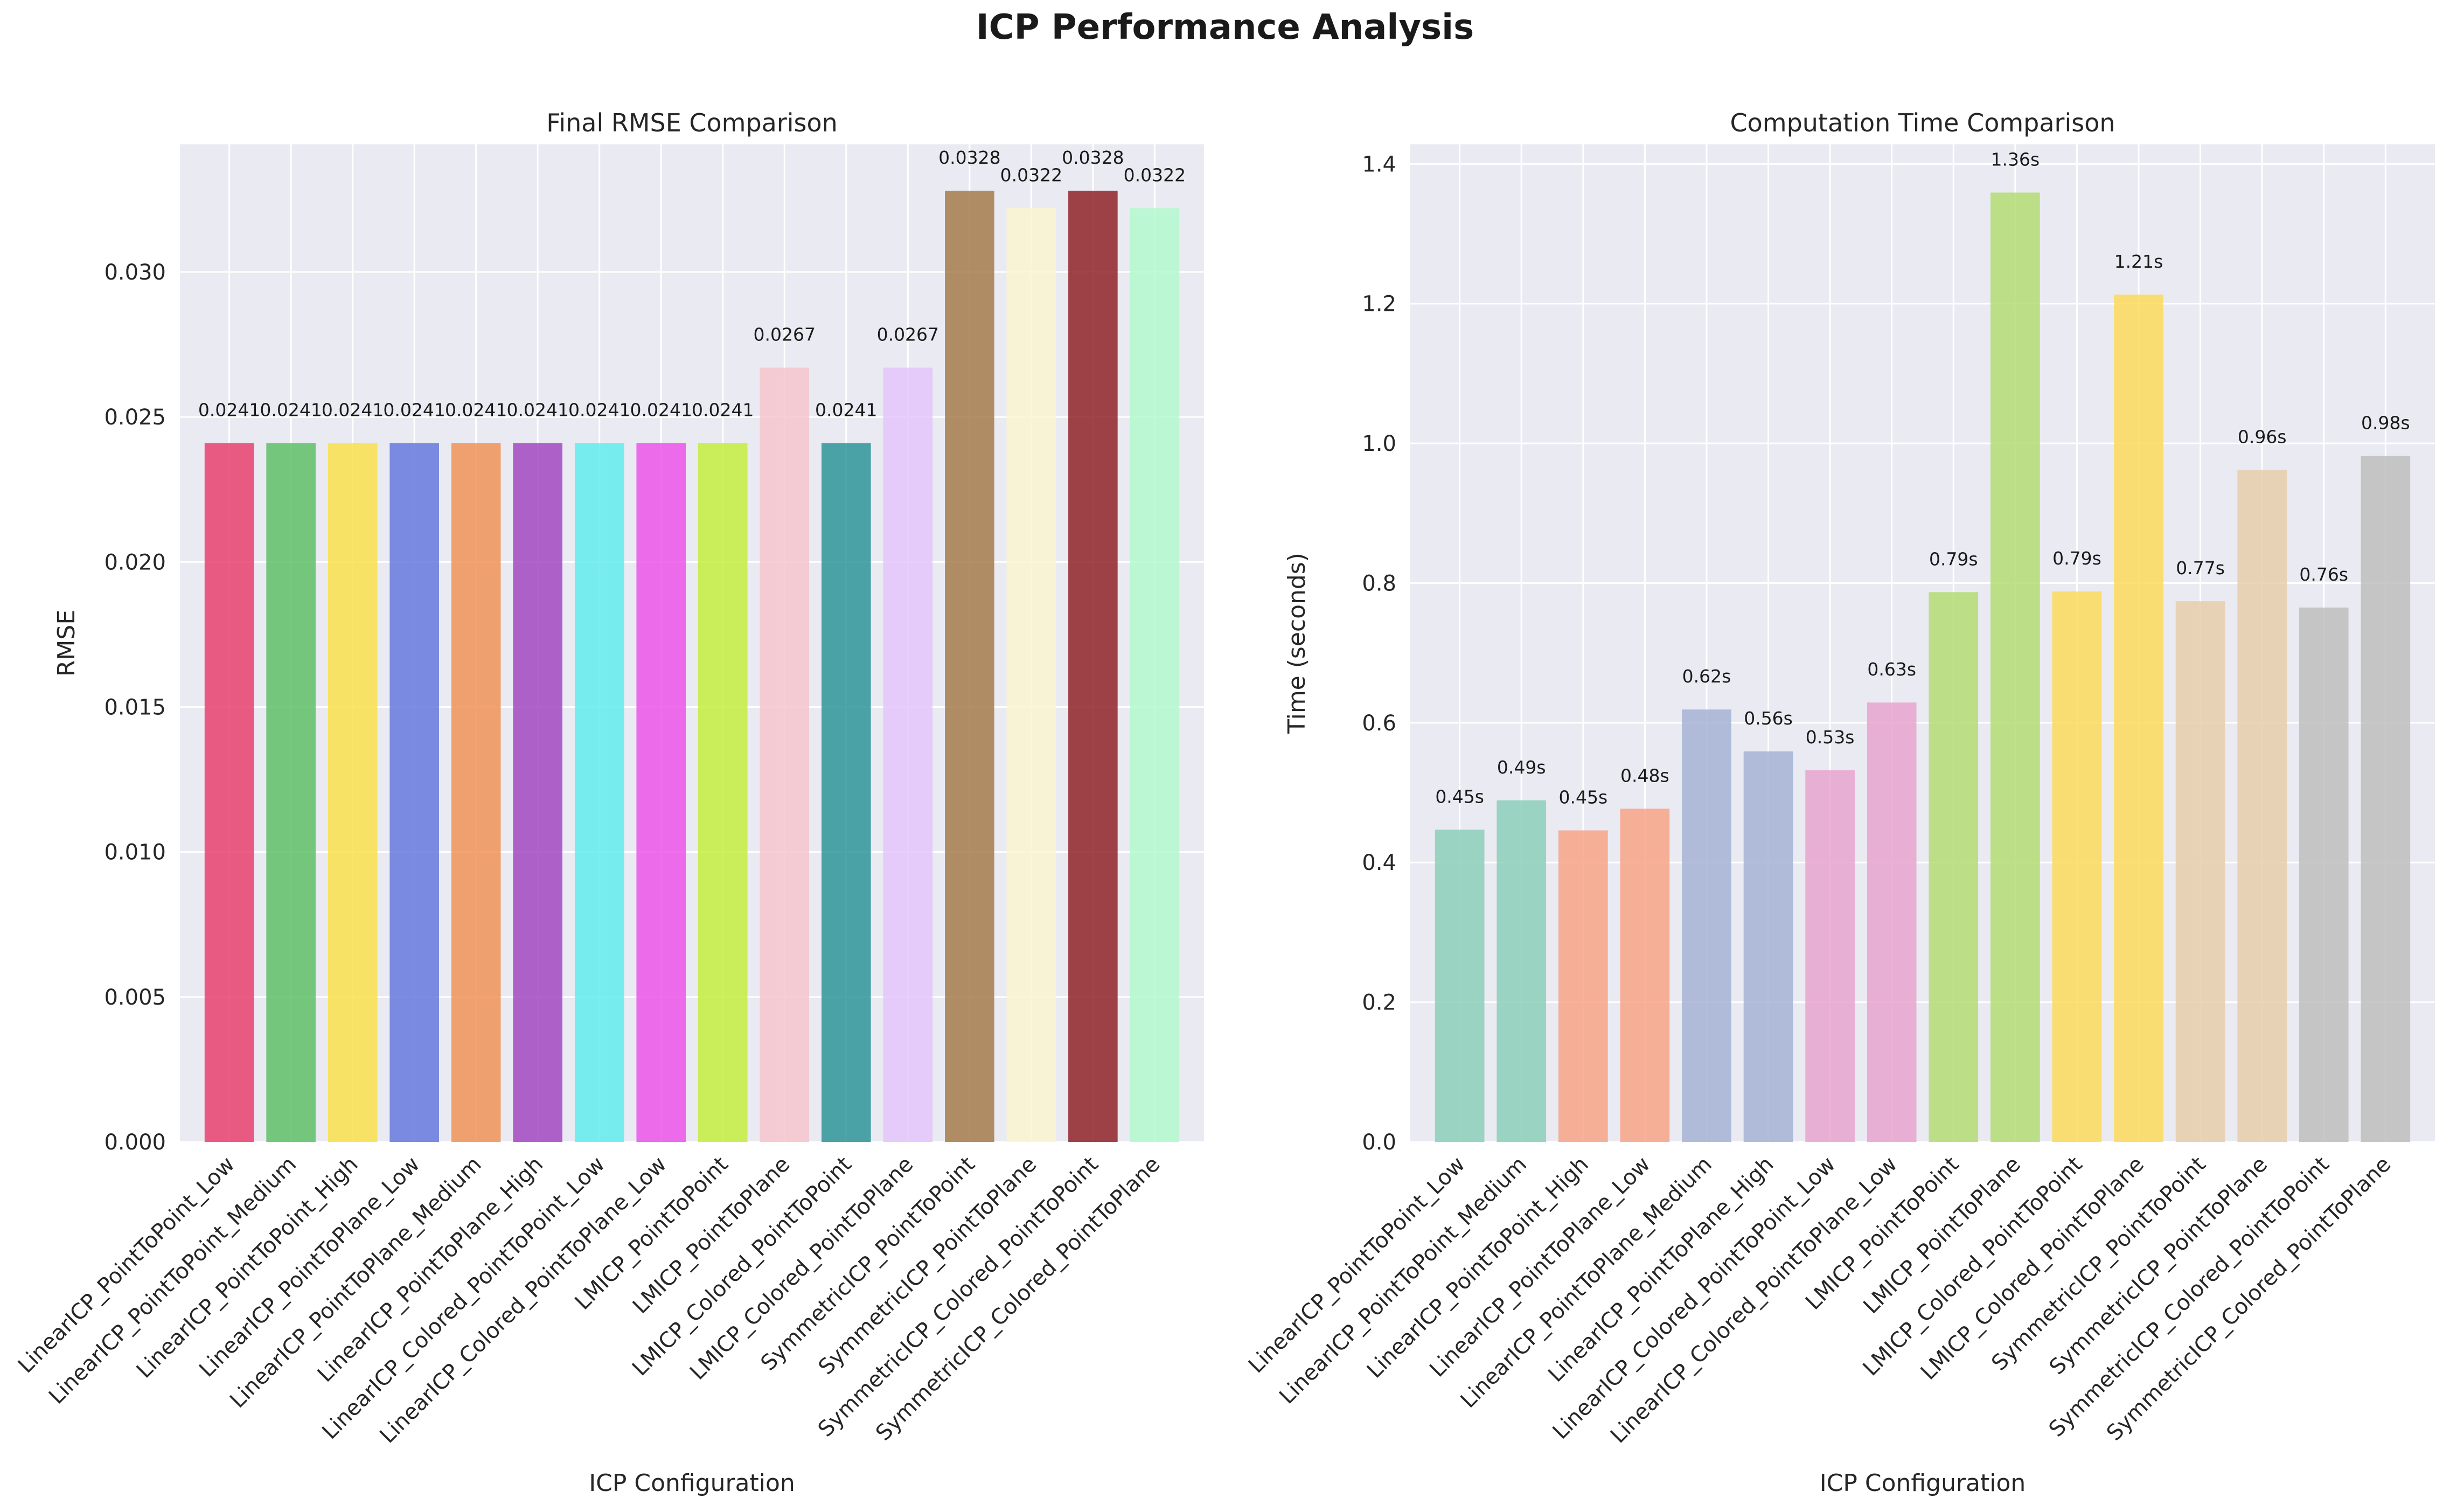  I want to click on chart-title: Computation Time Comparison, so click(1922, 122).